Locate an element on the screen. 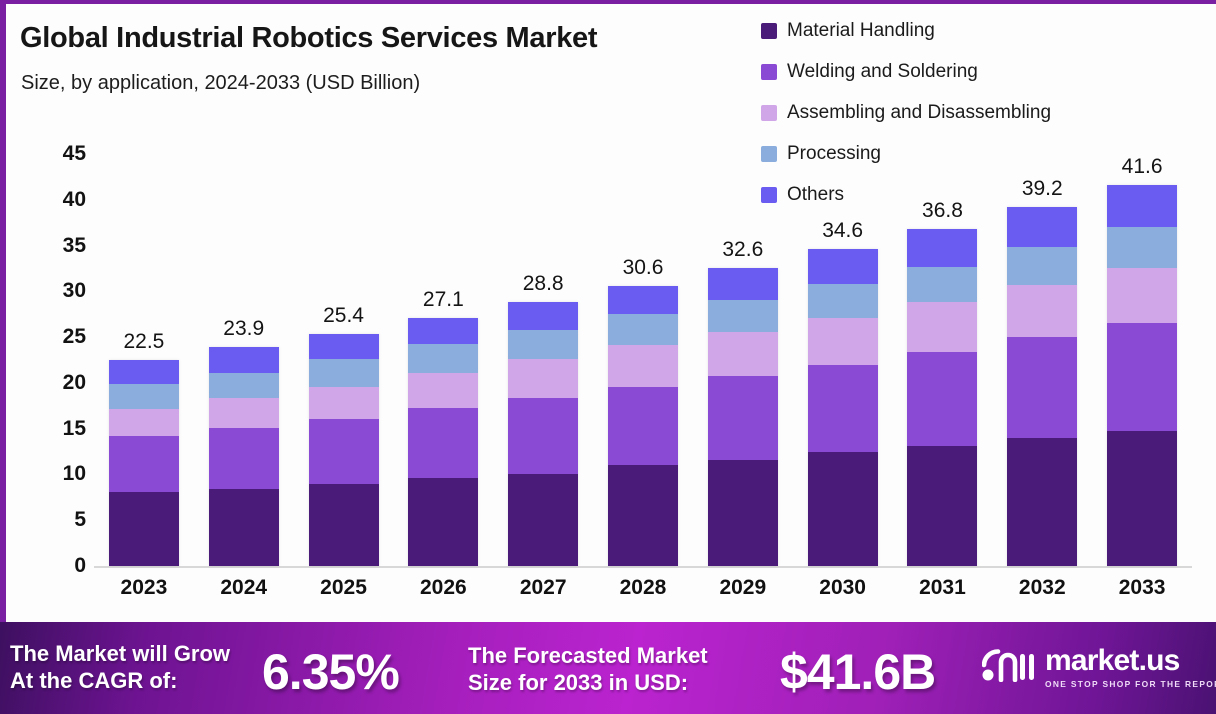 This screenshot has width=1216, height=714. bar-group: 25.4 is located at coordinates (343, 435).